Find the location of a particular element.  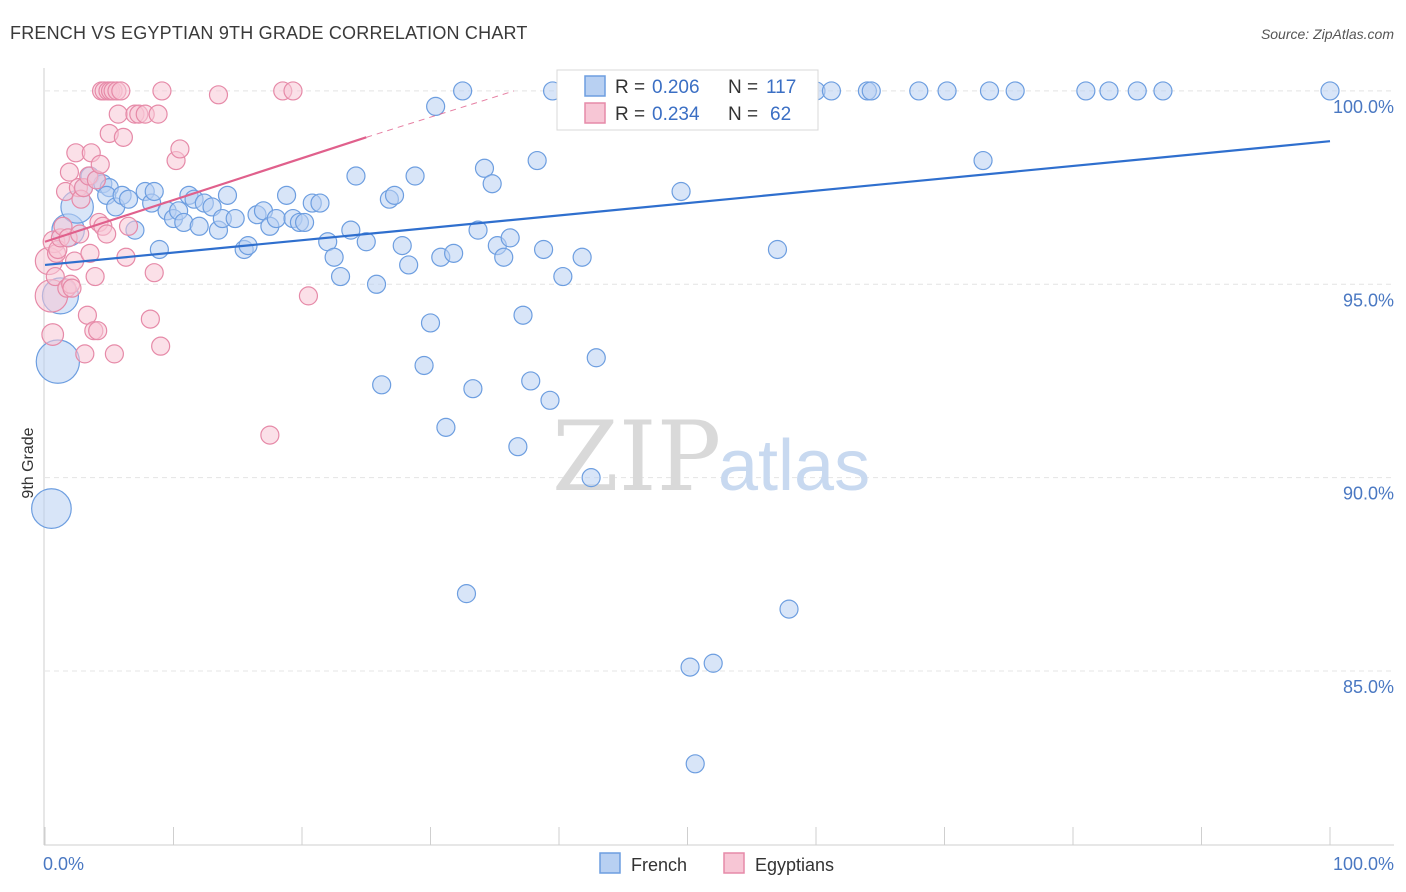

watermark-zip: ZIP is located at coordinates (636, 457).